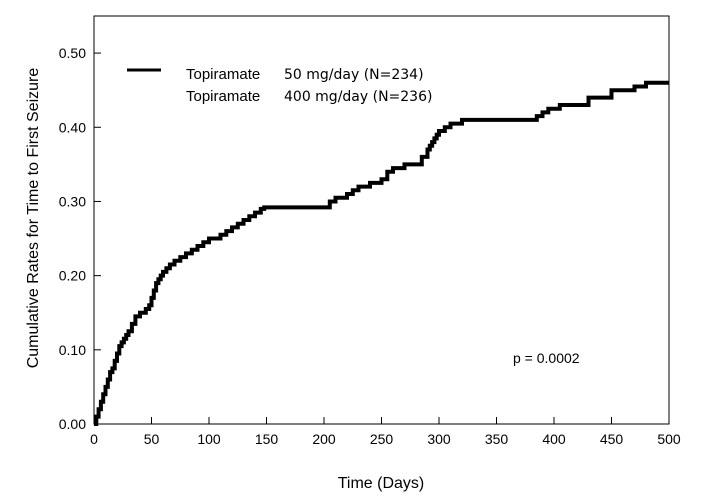 The image size is (715, 504). I want to click on x-tick-label: 250, so click(382, 439).